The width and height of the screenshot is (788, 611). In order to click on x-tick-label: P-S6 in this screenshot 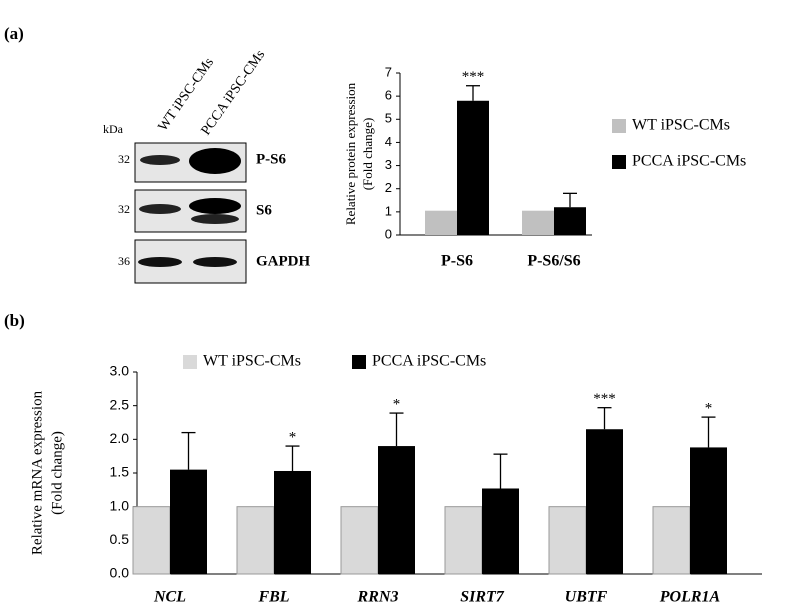, I will do `click(457, 261)`.